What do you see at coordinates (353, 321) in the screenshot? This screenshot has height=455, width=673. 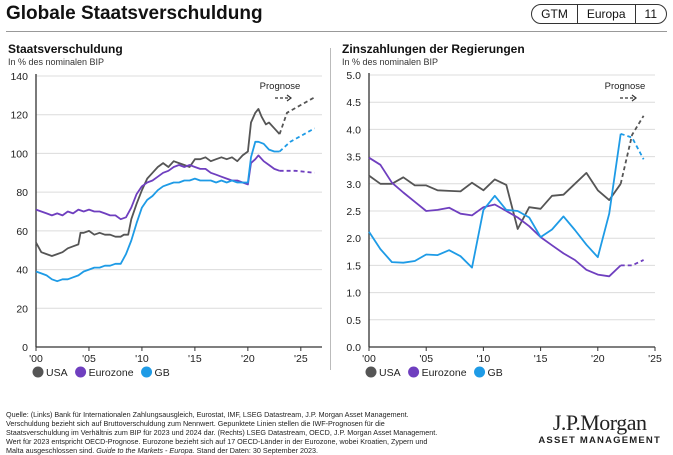 I see `y-tick-label: 0.5` at bounding box center [353, 321].